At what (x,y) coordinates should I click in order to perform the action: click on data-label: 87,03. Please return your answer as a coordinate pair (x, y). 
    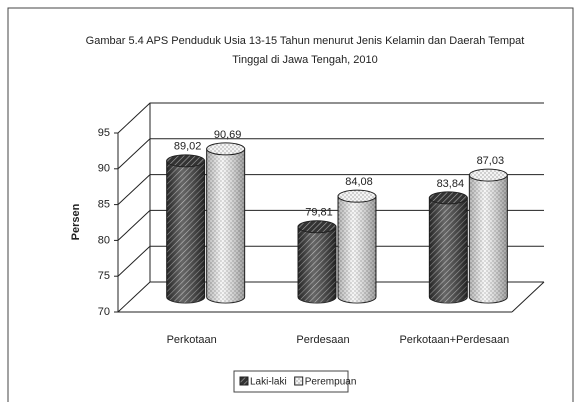
    Looking at the image, I should click on (491, 161).